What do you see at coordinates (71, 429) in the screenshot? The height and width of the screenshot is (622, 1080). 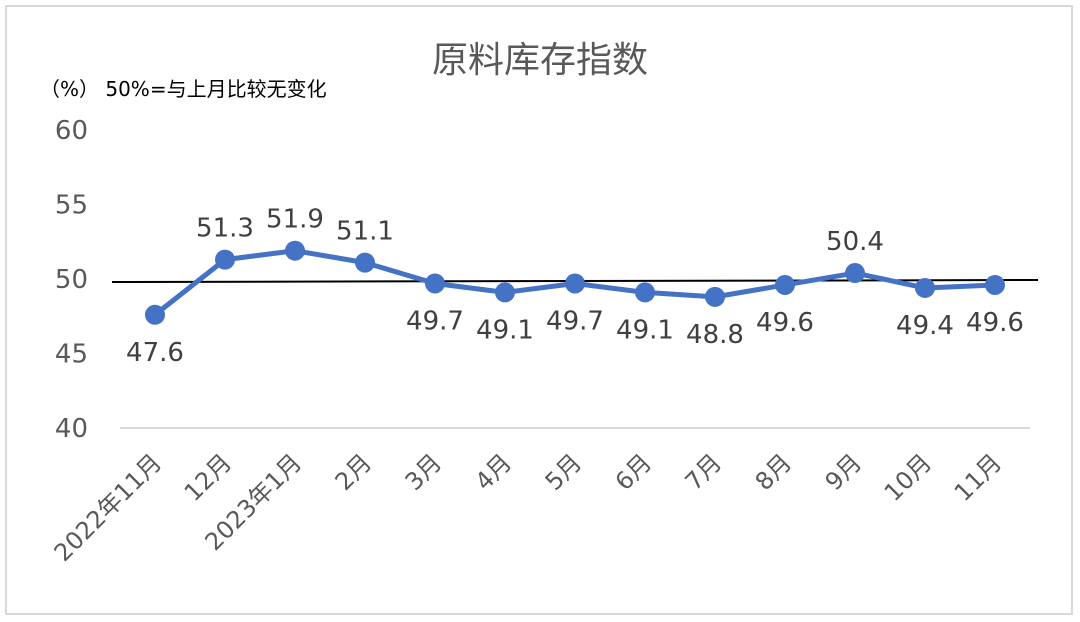 I see `y-tick-label: 40` at bounding box center [71, 429].